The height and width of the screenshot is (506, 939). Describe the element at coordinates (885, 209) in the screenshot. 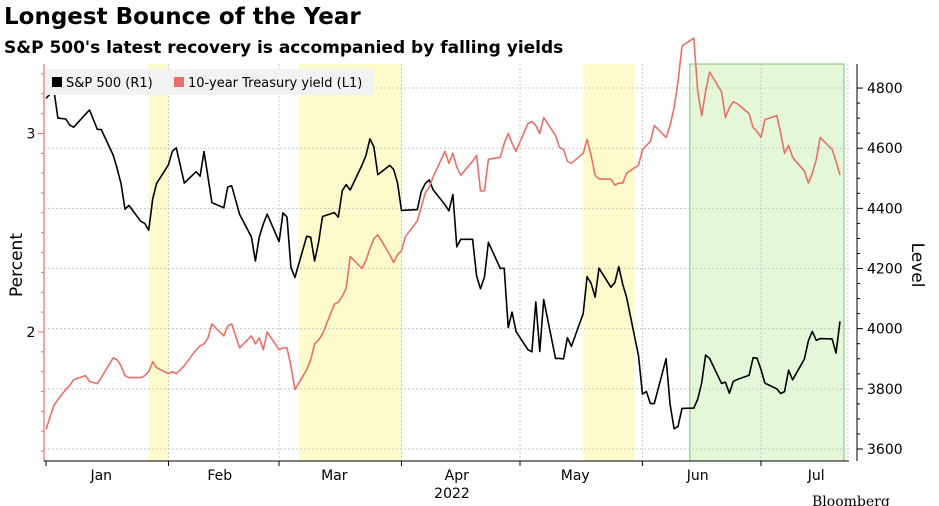

I see `right-tick-label-4: 4400` at that location.